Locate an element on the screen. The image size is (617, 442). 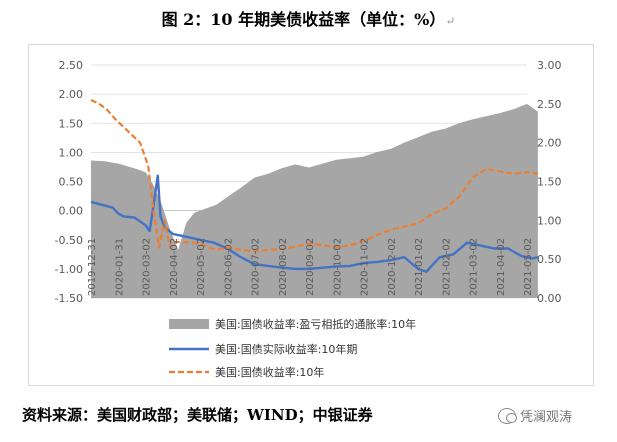
legend-label-breakeven: 美国:国债收益率:盈亏相抵的通胀率:10年 is located at coordinates (315, 324).